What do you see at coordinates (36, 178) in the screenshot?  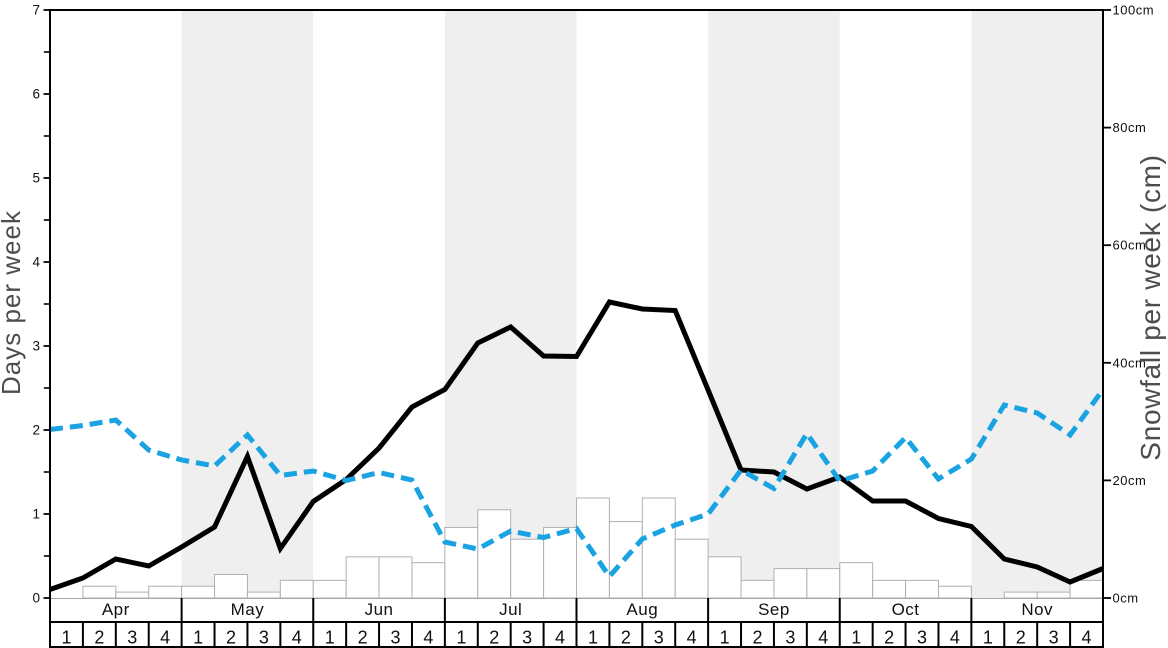 I see `svg-text: 5` at bounding box center [36, 178].